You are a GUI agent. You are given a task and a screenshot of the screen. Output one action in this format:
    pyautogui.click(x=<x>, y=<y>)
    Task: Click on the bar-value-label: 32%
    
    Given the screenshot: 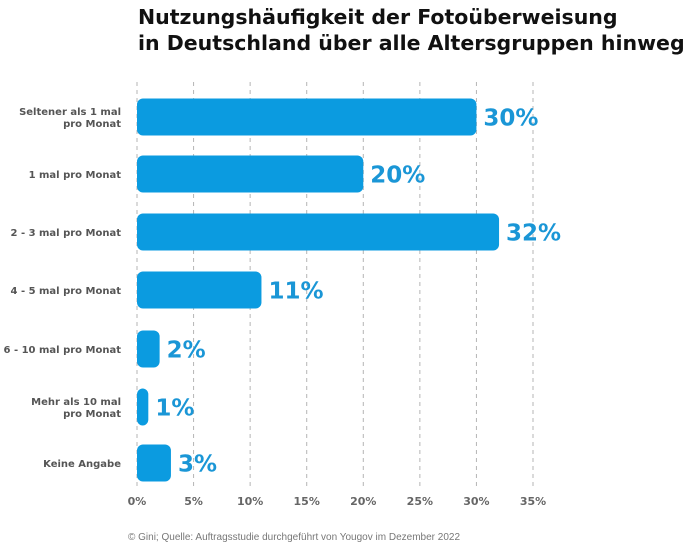 What is the action you would take?
    pyautogui.click(x=533, y=234)
    